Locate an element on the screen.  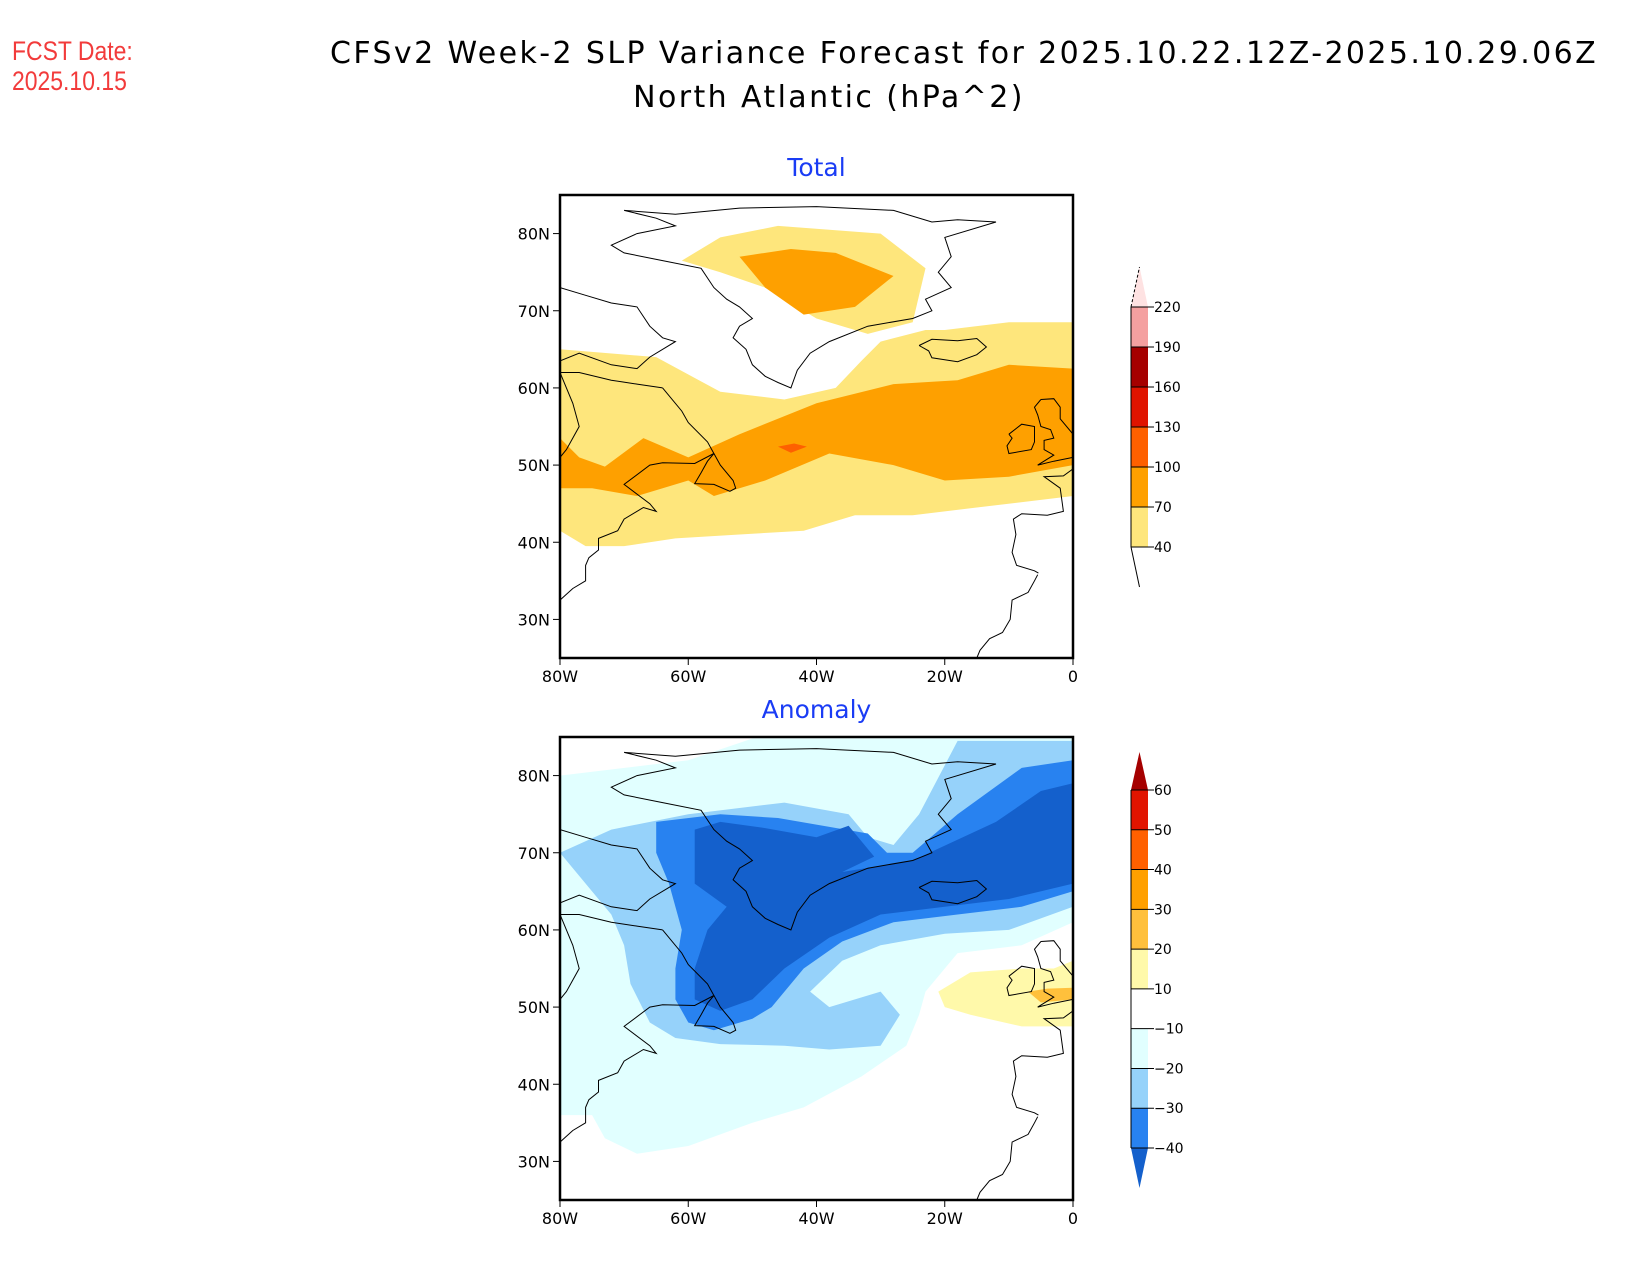
colorbar-label: 60 is located at coordinates (1163, 791).